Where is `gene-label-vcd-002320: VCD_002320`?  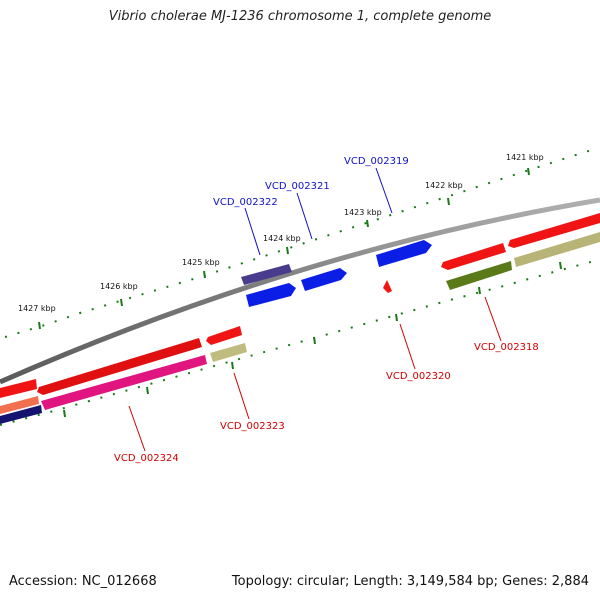 gene-label-vcd-002320: VCD_002320 is located at coordinates (418, 376).